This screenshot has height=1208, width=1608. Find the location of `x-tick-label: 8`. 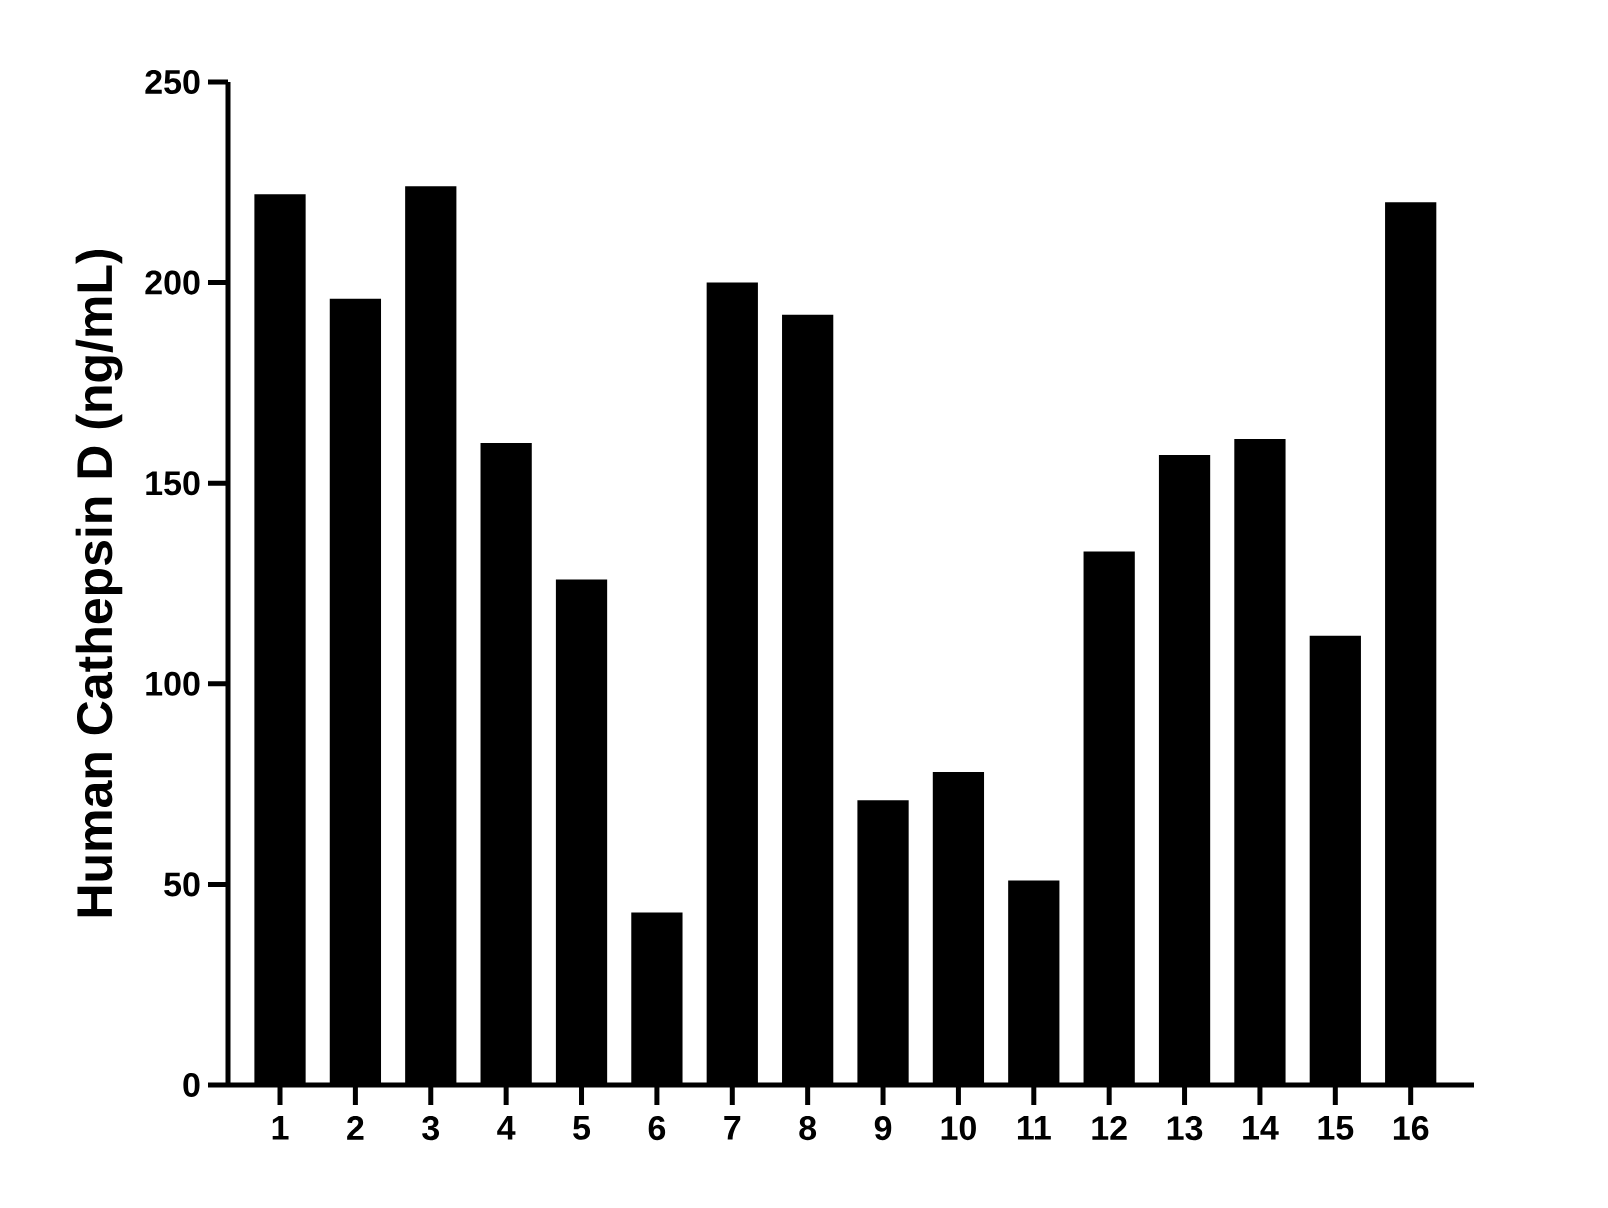

x-tick-label: 8 is located at coordinates (808, 1128).